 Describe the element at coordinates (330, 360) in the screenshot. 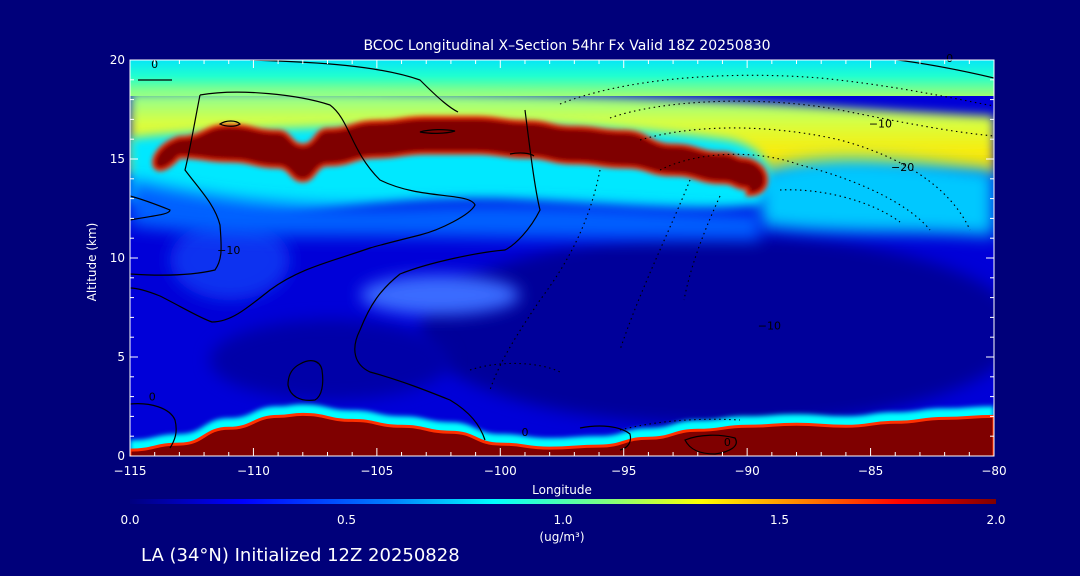

I see `field-dark-left` at that location.